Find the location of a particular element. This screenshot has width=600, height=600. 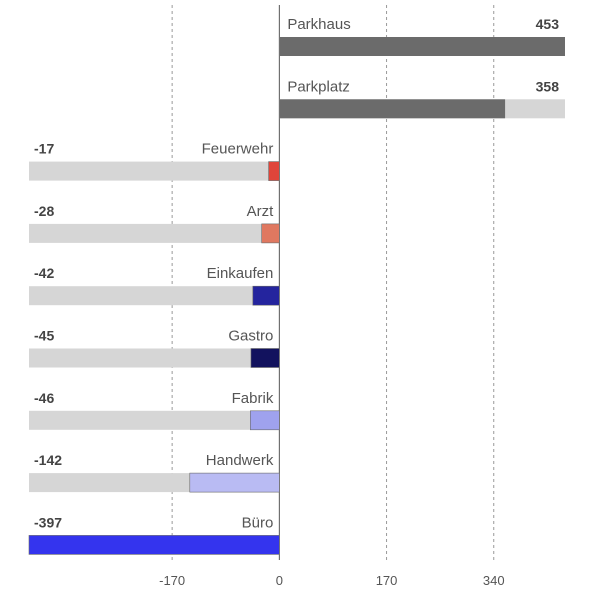

bar-handwerk is located at coordinates (234, 482).